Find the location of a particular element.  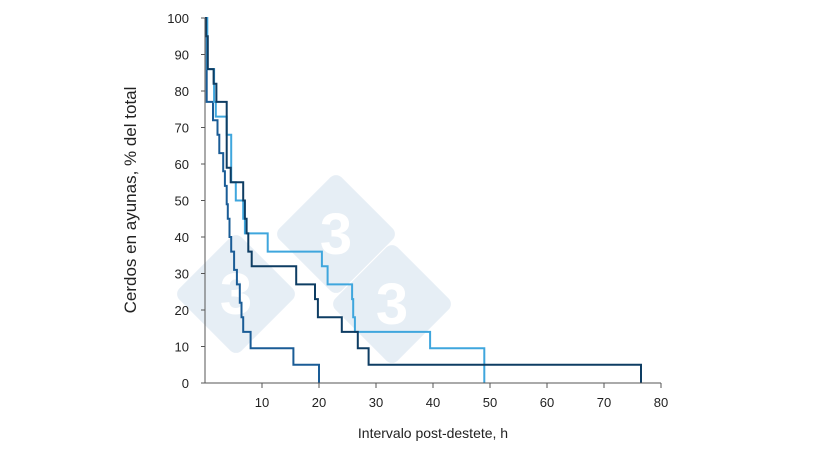

y-tick-label: 20 is located at coordinates (182, 310).